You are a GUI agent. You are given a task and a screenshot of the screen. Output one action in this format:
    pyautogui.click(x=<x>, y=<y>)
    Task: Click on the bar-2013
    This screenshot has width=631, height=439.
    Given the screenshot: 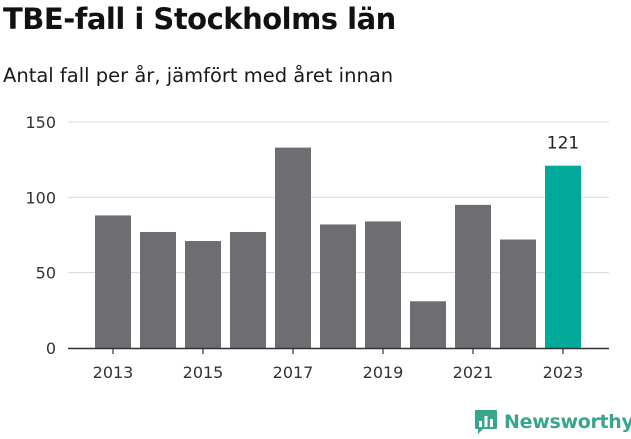 What is the action you would take?
    pyautogui.click(x=113, y=281)
    